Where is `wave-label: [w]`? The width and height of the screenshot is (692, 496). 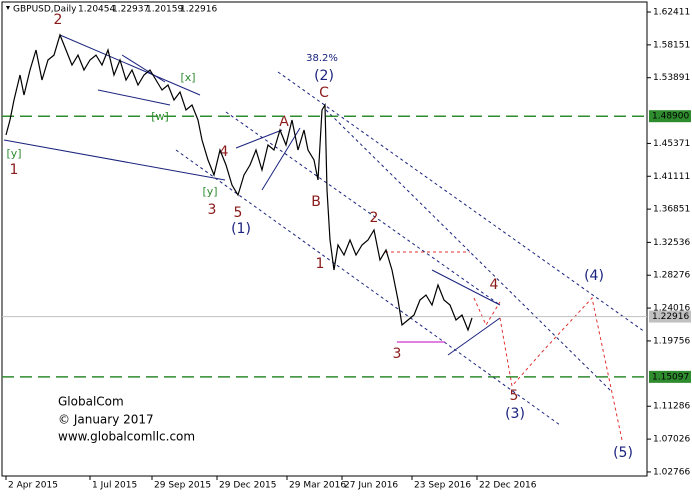
wave-label: [w] is located at coordinates (160, 116).